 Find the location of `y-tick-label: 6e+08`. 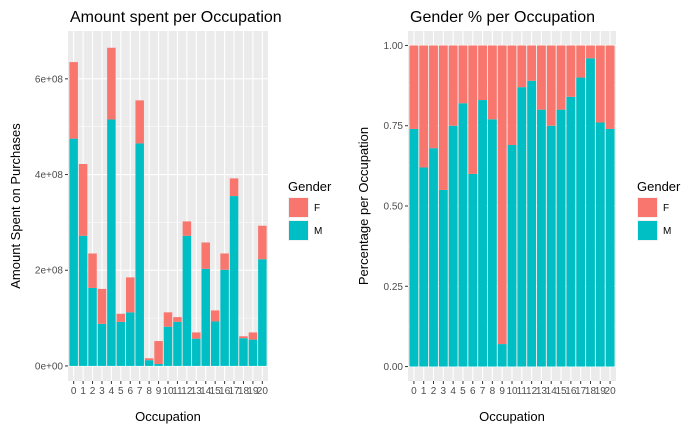

y-tick-label: 6e+08 is located at coordinates (49, 79).